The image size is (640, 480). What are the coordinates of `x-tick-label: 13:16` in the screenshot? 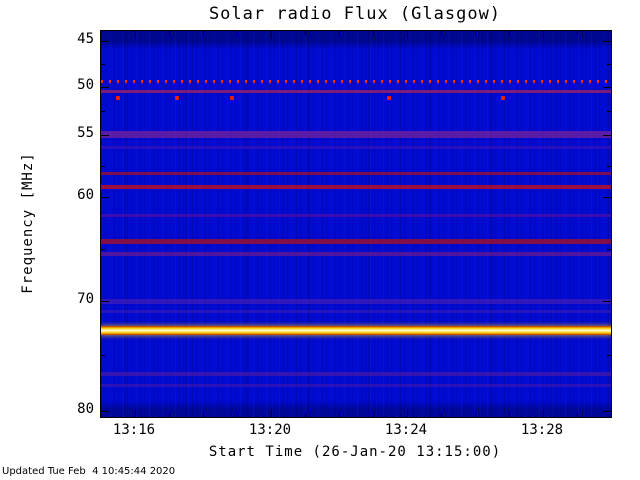 It's located at (134, 430).